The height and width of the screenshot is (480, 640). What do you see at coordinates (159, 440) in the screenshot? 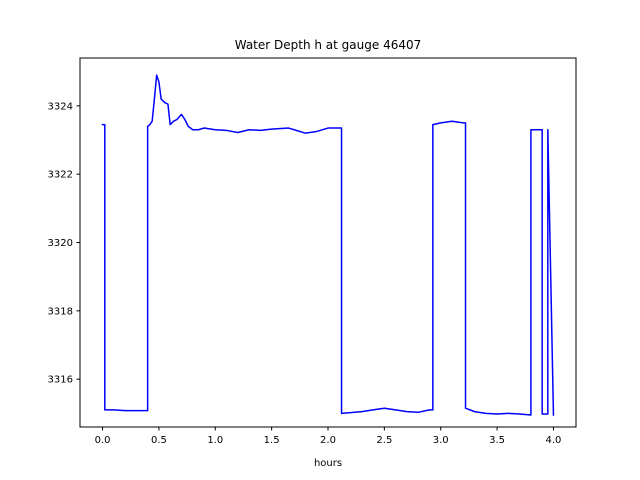
I see `x-tick-label: 0.5` at bounding box center [159, 440].